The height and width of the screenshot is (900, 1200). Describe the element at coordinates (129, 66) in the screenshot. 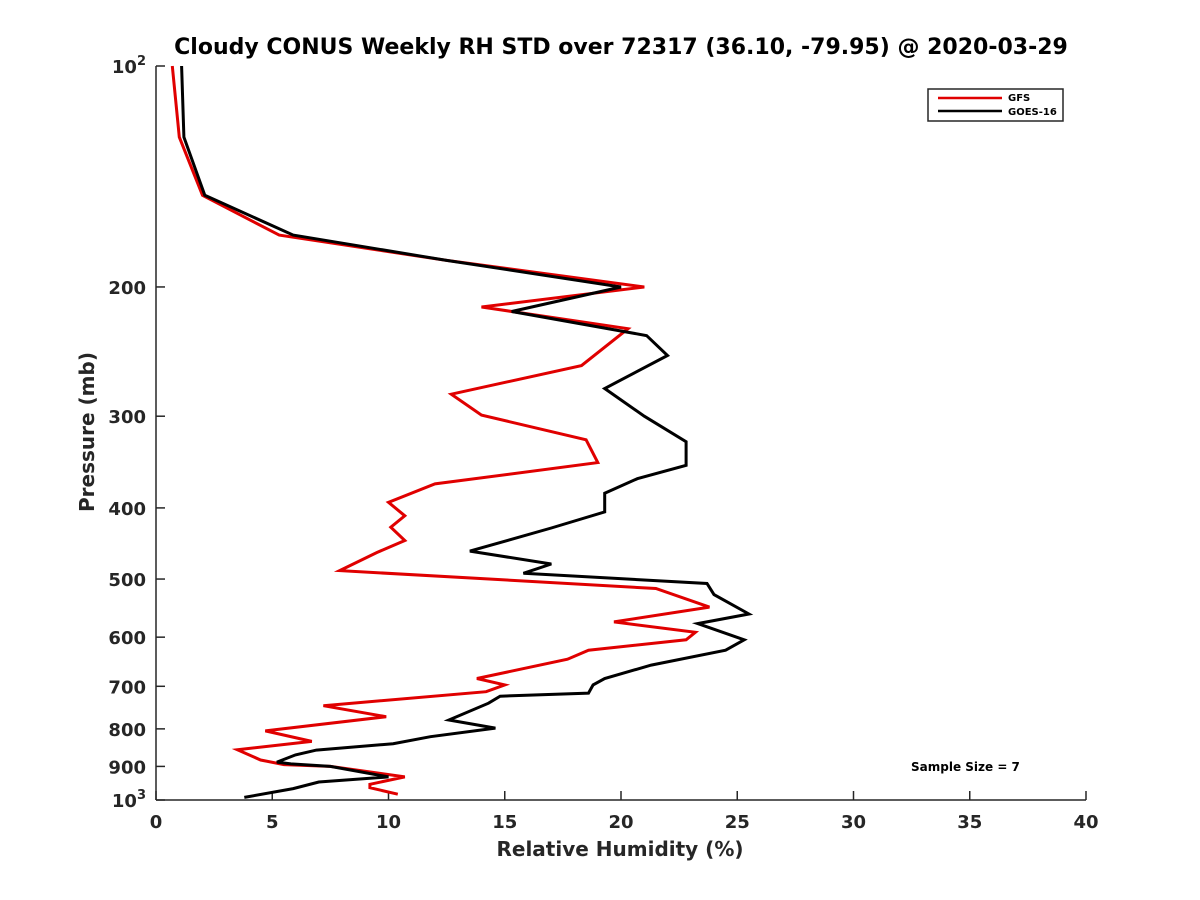

I see `y-tick-label: 10²` at that location.